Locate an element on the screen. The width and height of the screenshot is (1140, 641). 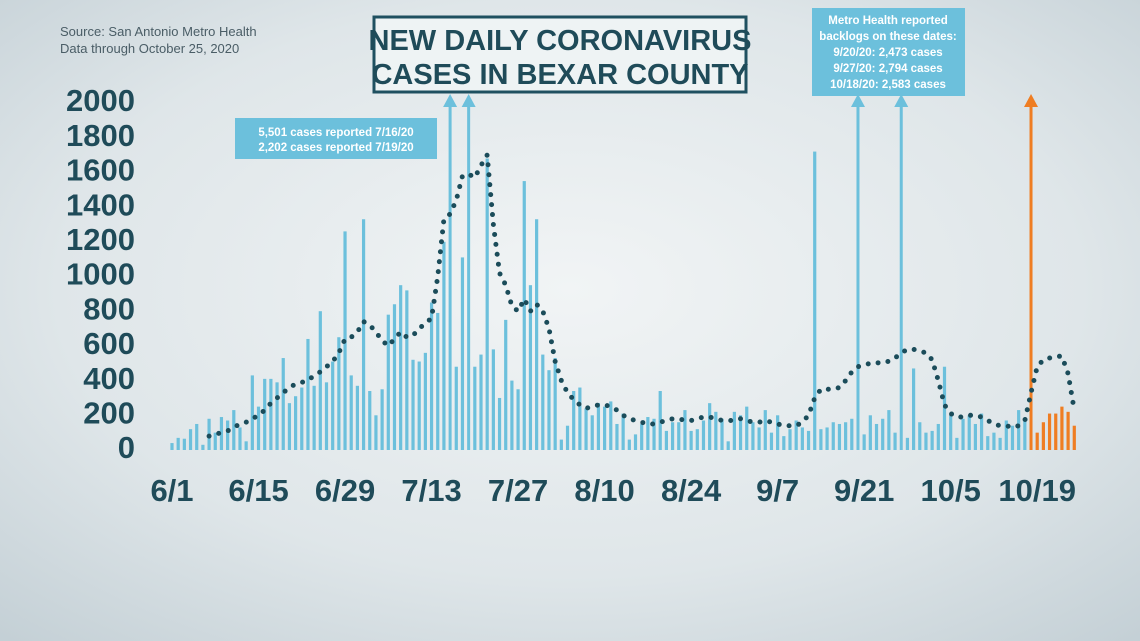
y-tick-label: 800 is located at coordinates (109, 308).